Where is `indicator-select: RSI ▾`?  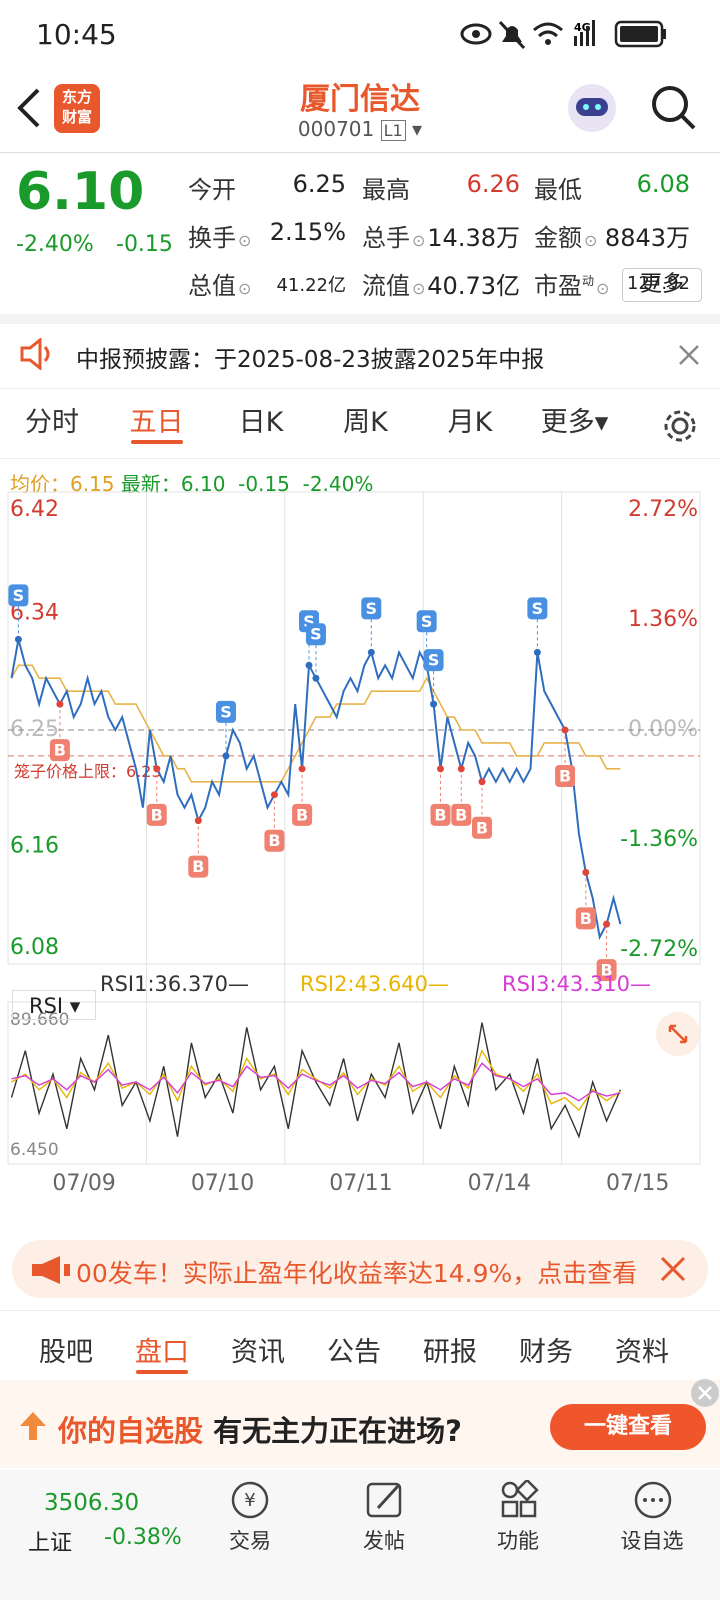 indicator-select: RSI ▾ is located at coordinates (54, 1005).